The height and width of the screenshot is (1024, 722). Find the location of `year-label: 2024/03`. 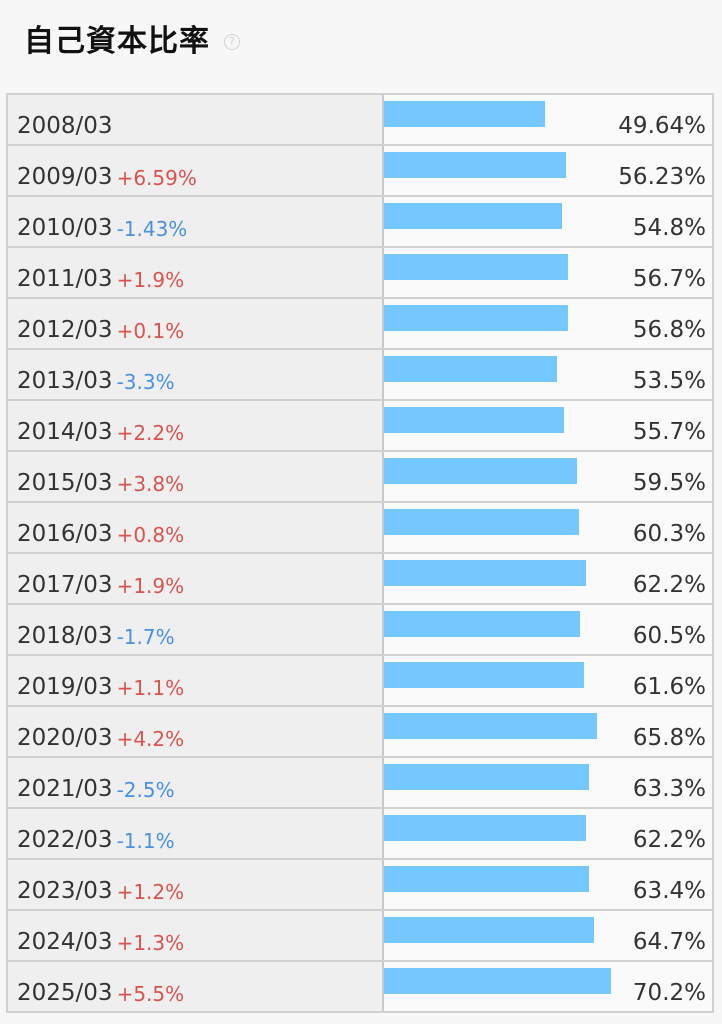

year-label: 2024/03 is located at coordinates (65, 942).